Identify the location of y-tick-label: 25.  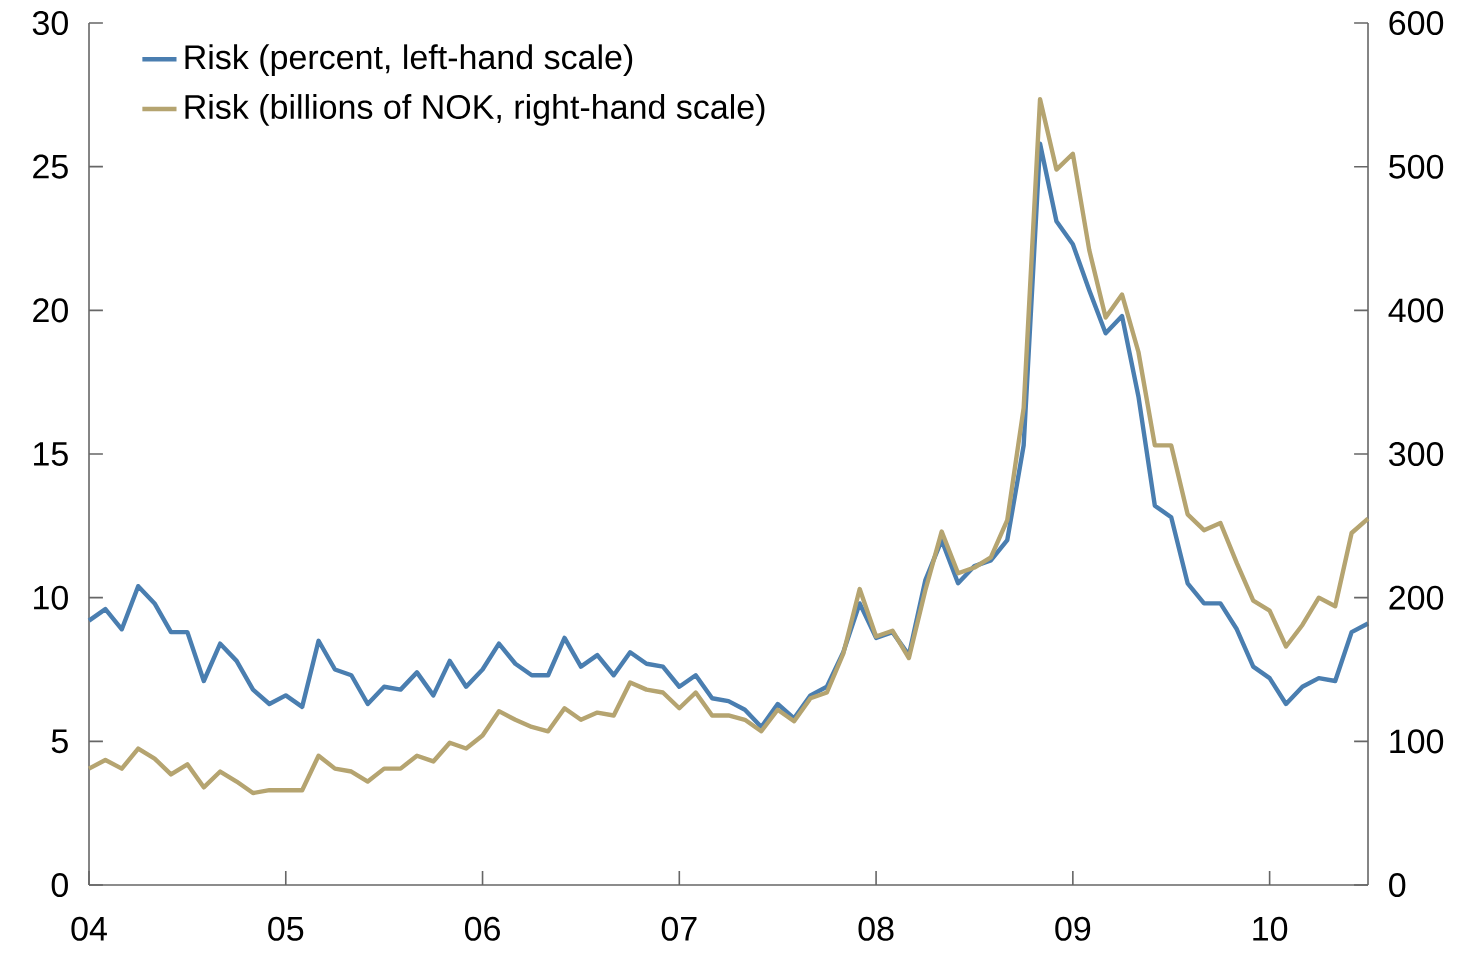
(50, 166).